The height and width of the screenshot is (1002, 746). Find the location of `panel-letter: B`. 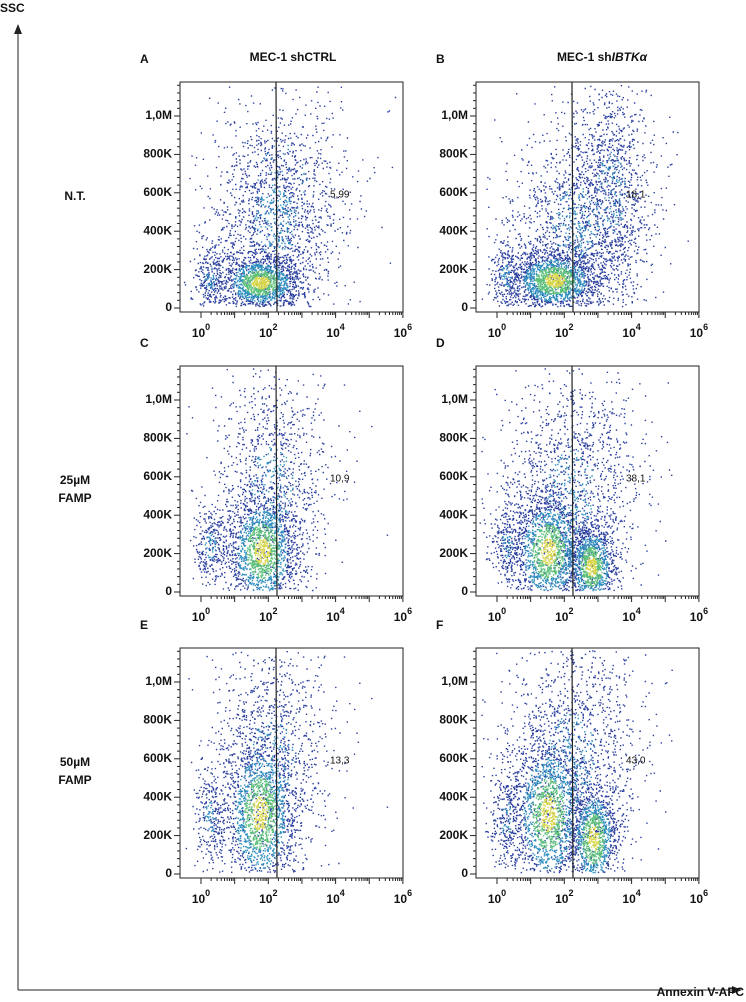

panel-letter: B is located at coordinates (440, 59).